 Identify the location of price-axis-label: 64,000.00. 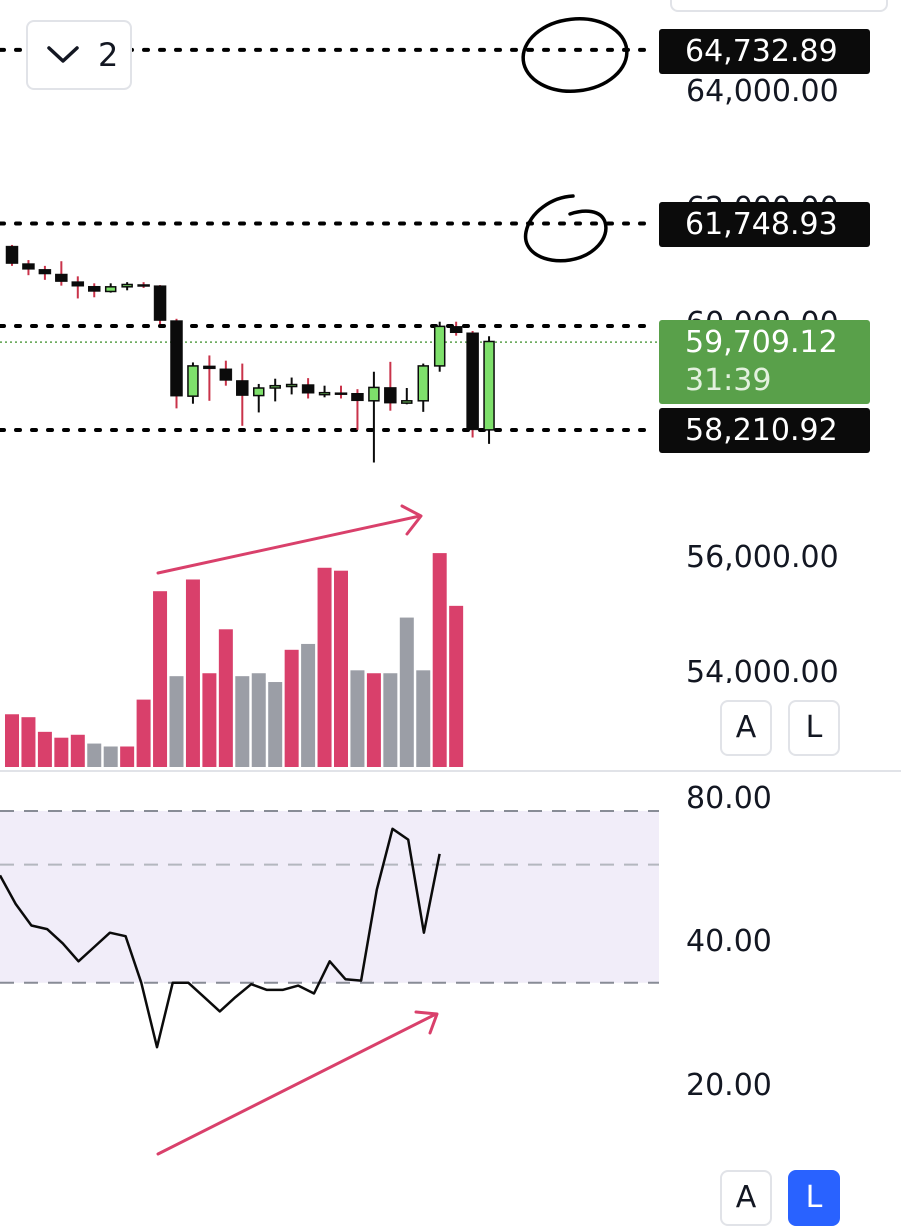
(762, 91).